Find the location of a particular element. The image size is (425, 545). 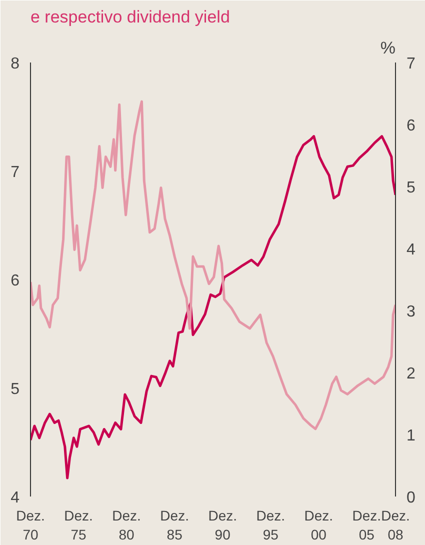

chart-title: e respectivo dividend yield is located at coordinates (130, 17).